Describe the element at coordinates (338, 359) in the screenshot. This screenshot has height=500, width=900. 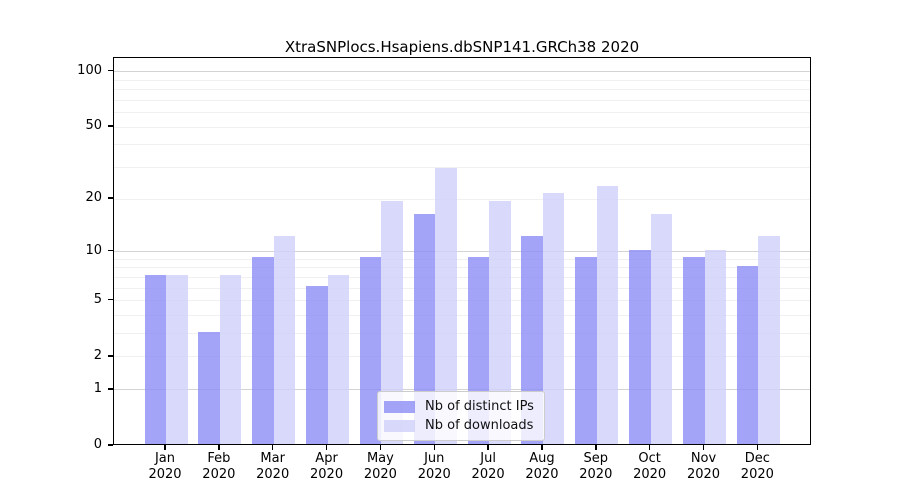
I see `bar-downloads-apr` at that location.